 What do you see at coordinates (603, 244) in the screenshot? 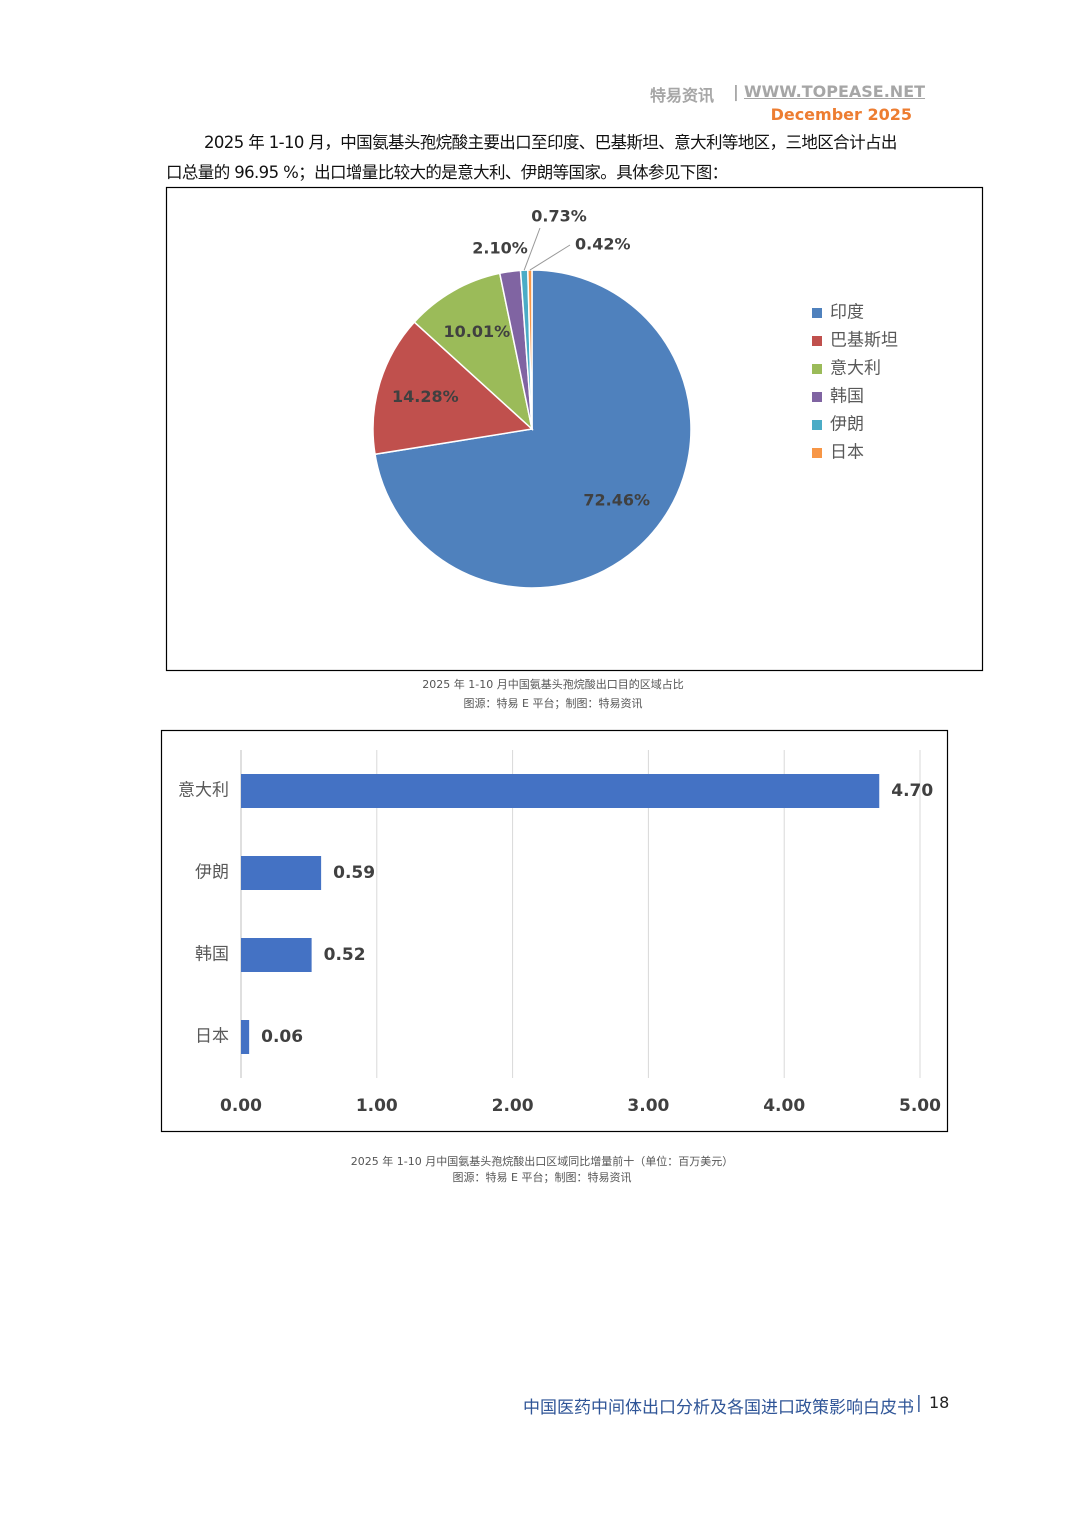
I see `data-label: 0.42%` at bounding box center [603, 244].